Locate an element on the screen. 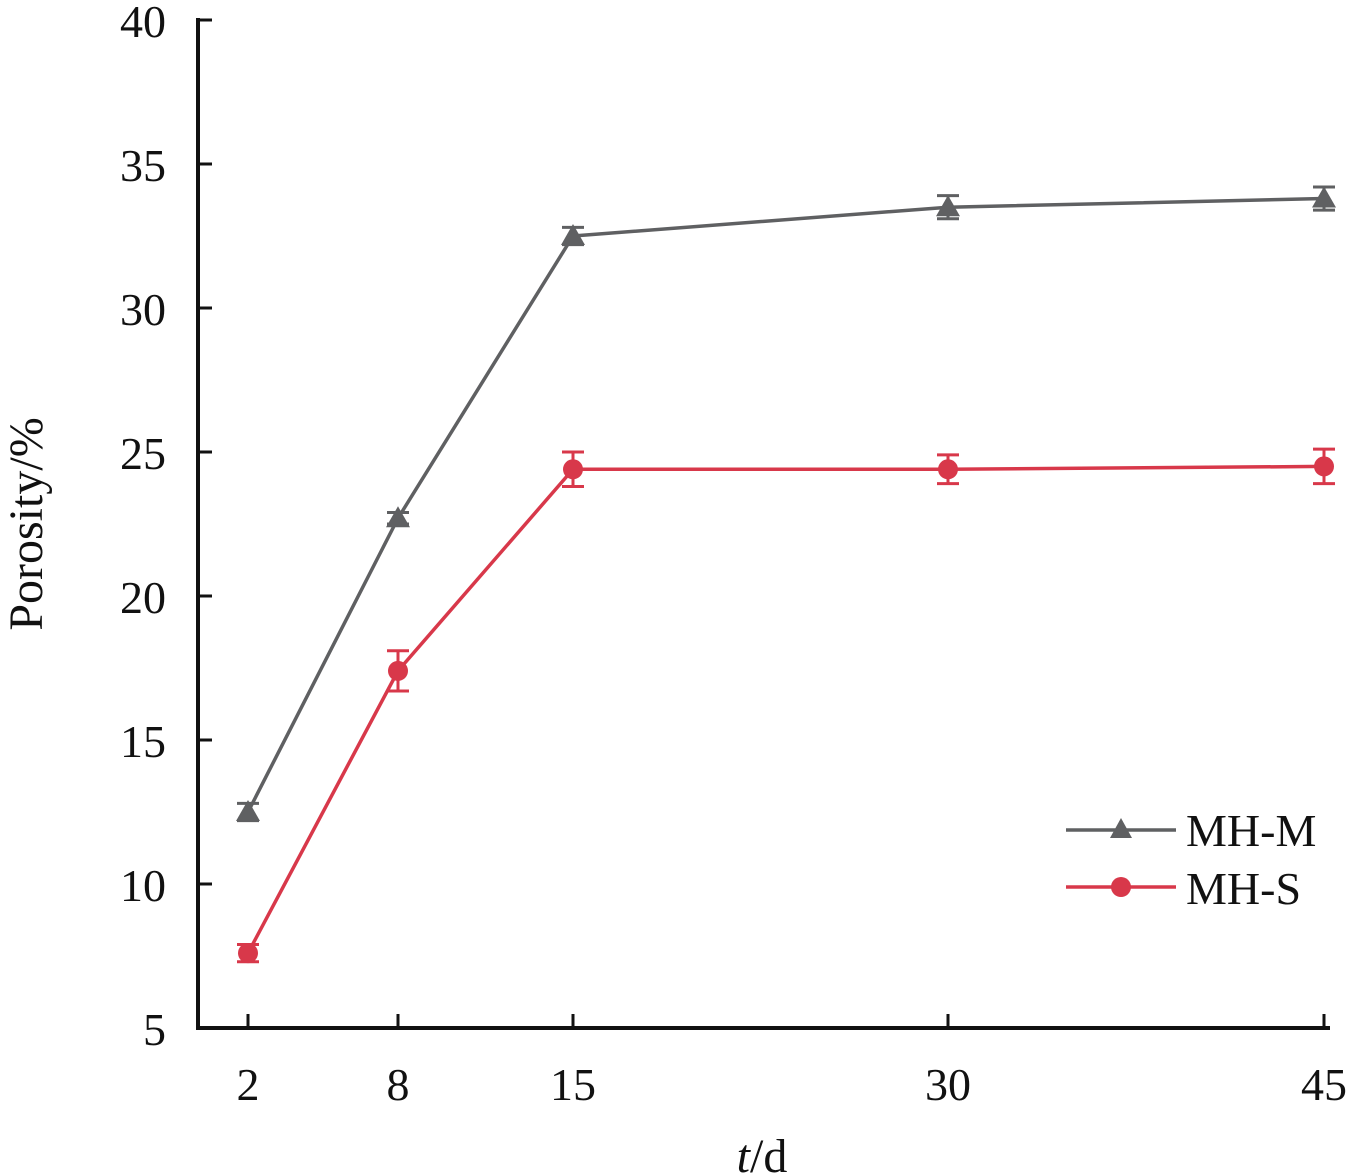  legend-item-mh-m: MH-M is located at coordinates (1191, 830).